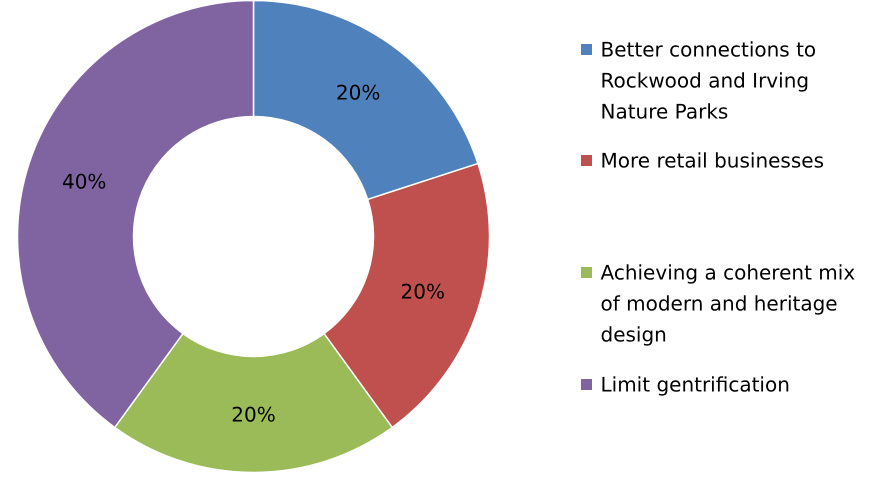 Image resolution: width=878 pixels, height=493 pixels. What do you see at coordinates (84, 181) in the screenshot?
I see `data-label: 40%` at bounding box center [84, 181].